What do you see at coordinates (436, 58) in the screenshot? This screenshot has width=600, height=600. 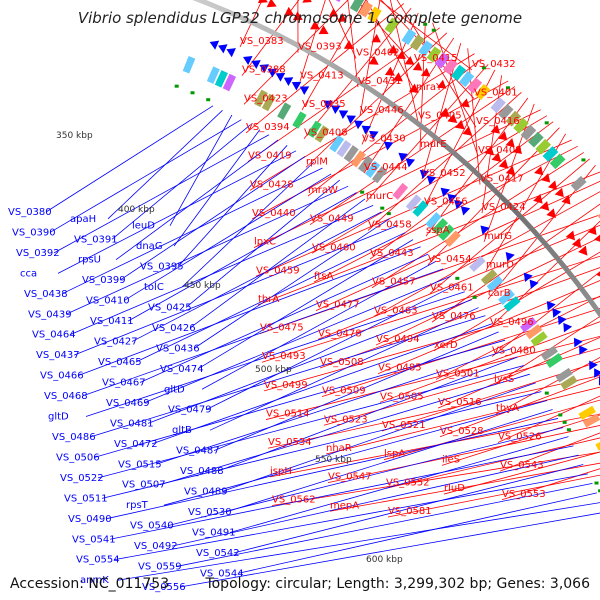 I see `gene-label-forward: VS_0415` at bounding box center [436, 58].